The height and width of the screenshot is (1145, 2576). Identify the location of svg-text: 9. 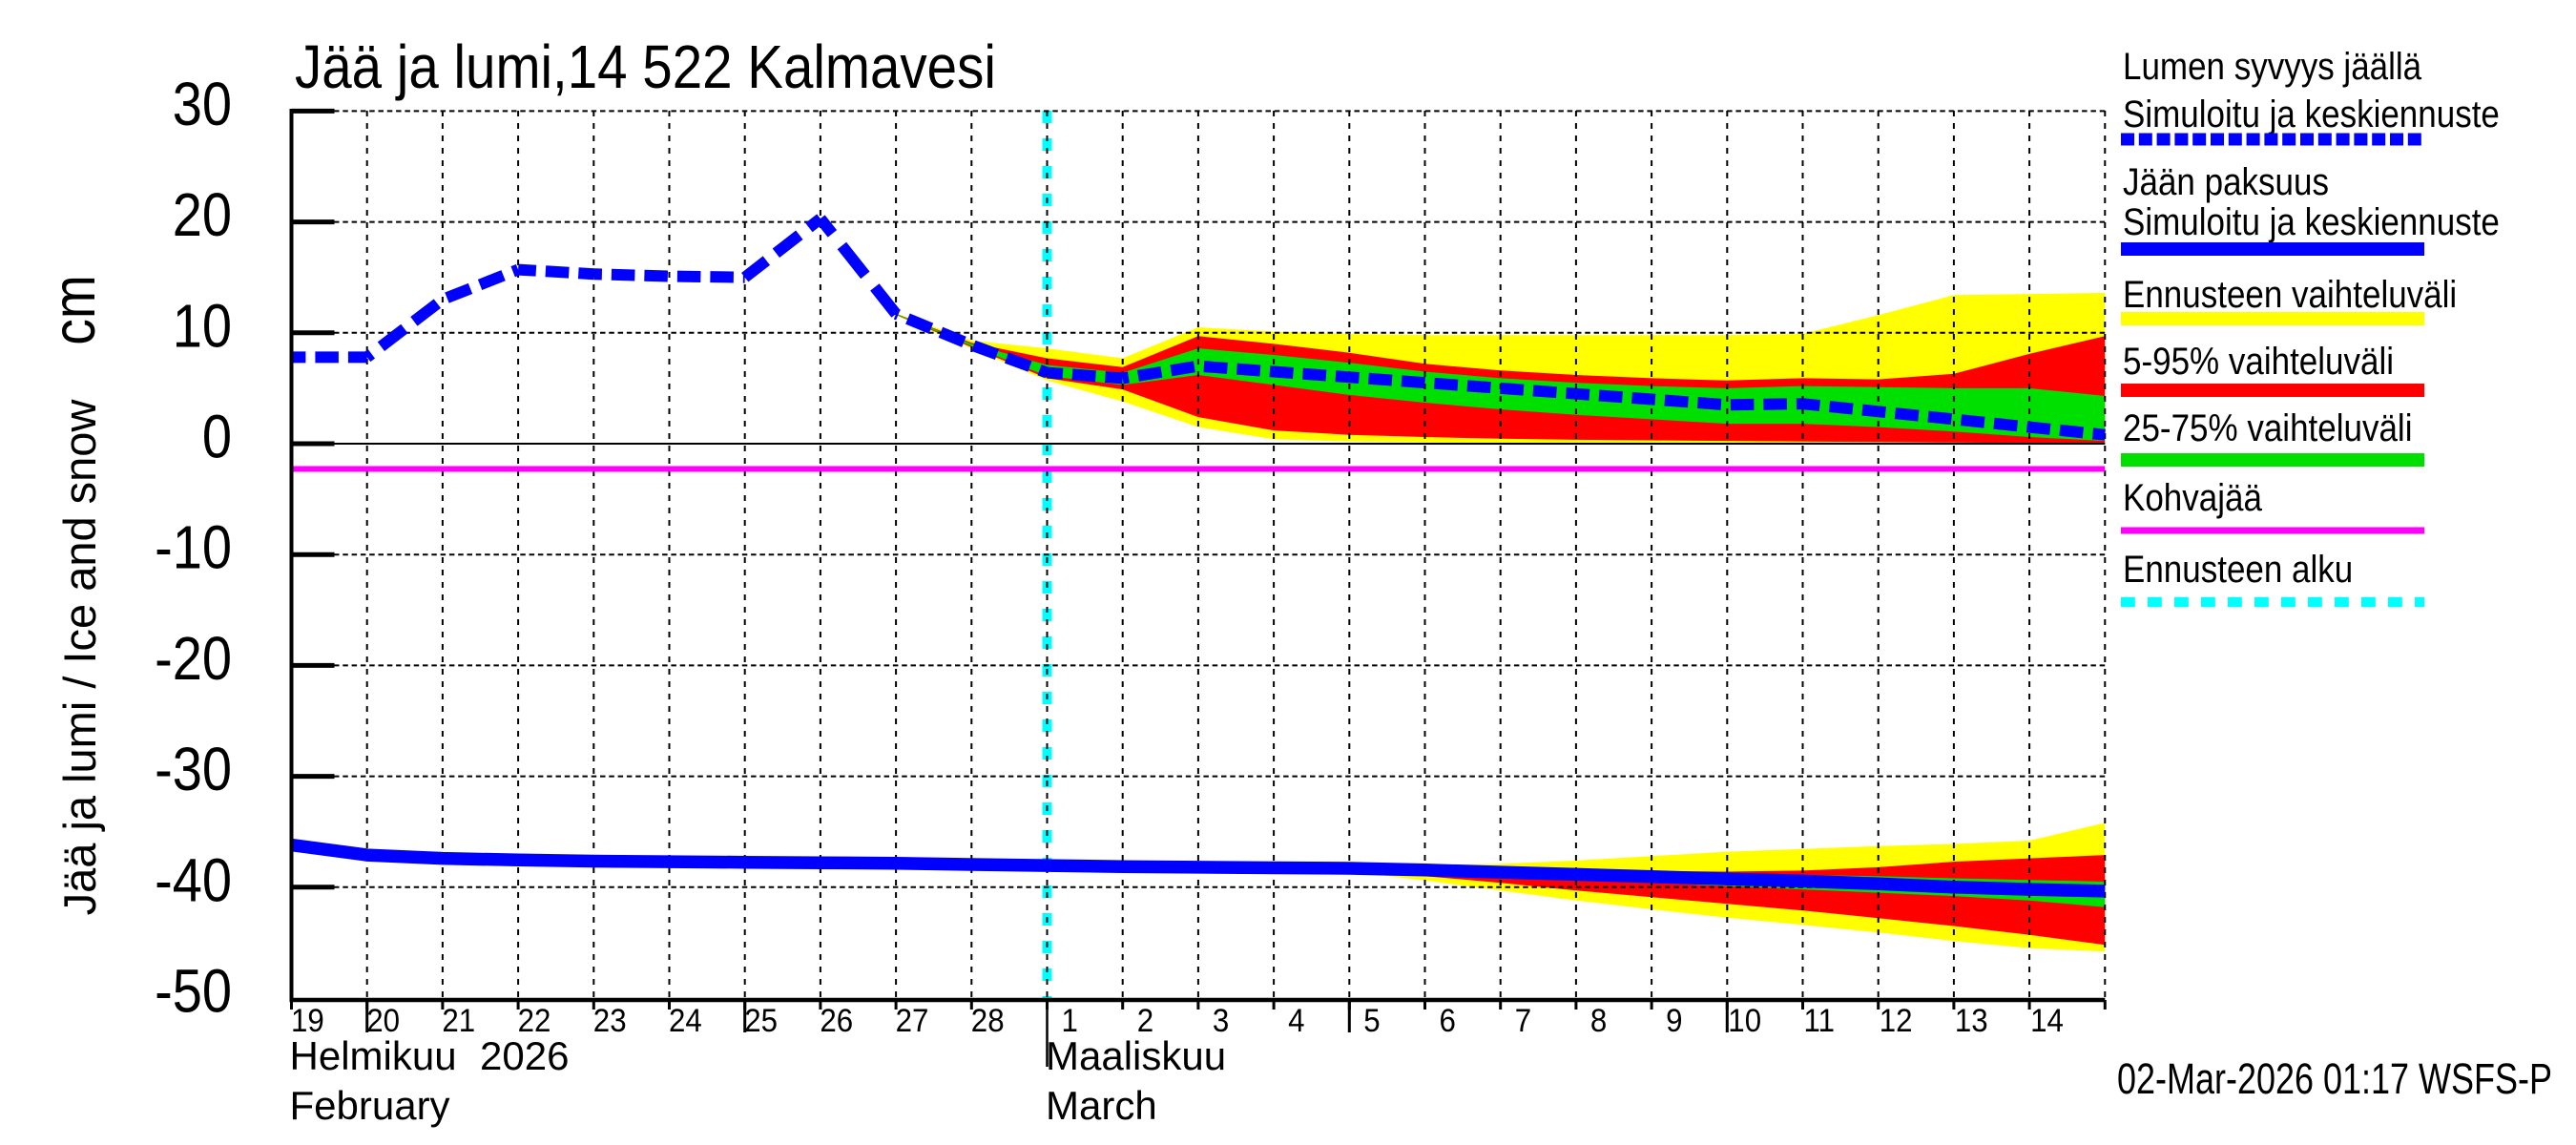
(1674, 1021).